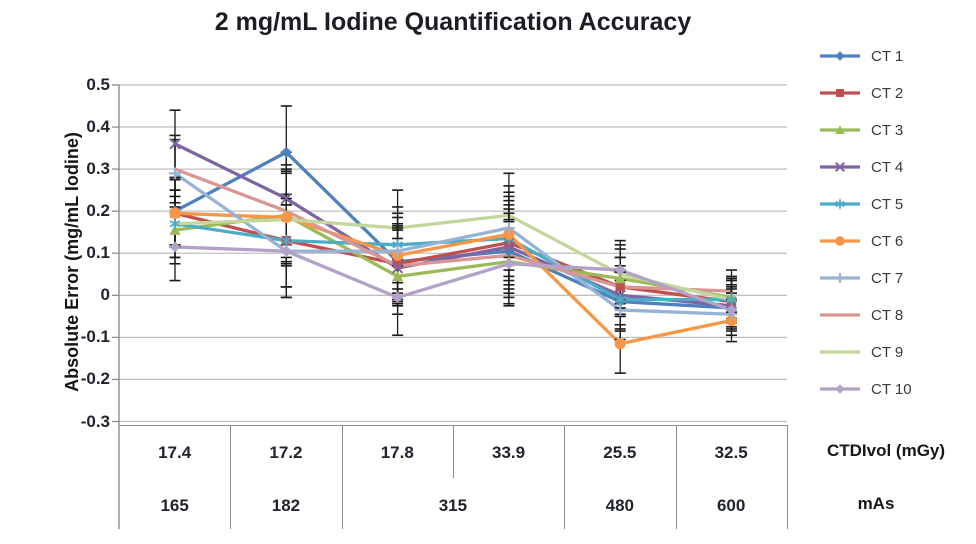  I want to click on ctdivol-value: 17.8, so click(397, 452).